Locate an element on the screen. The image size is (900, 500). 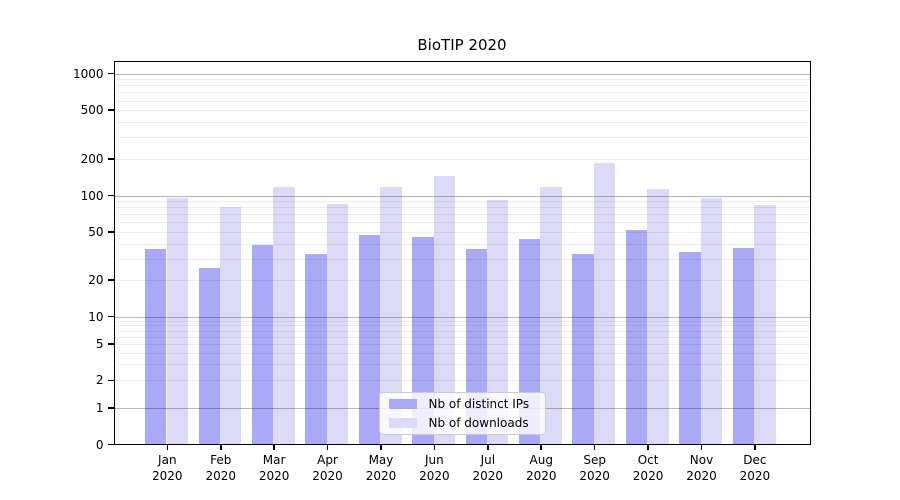
x-tick-jul is located at coordinates (488, 447).